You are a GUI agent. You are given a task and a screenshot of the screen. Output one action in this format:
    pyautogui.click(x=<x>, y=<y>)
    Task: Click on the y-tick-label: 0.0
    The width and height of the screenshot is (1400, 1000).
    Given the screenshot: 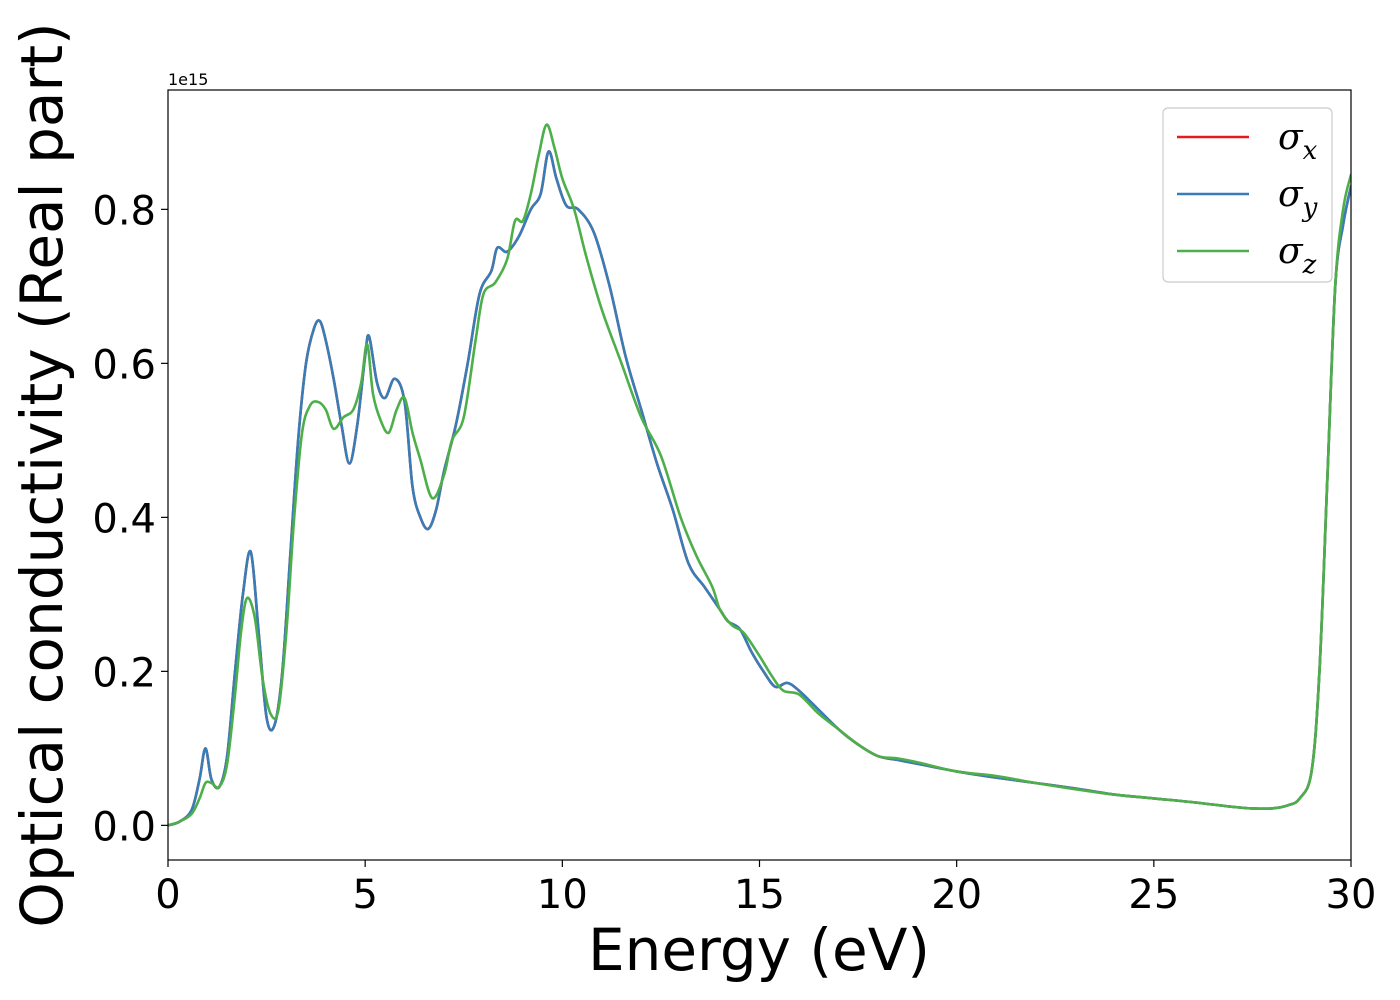 What is the action you would take?
    pyautogui.click(x=124, y=827)
    